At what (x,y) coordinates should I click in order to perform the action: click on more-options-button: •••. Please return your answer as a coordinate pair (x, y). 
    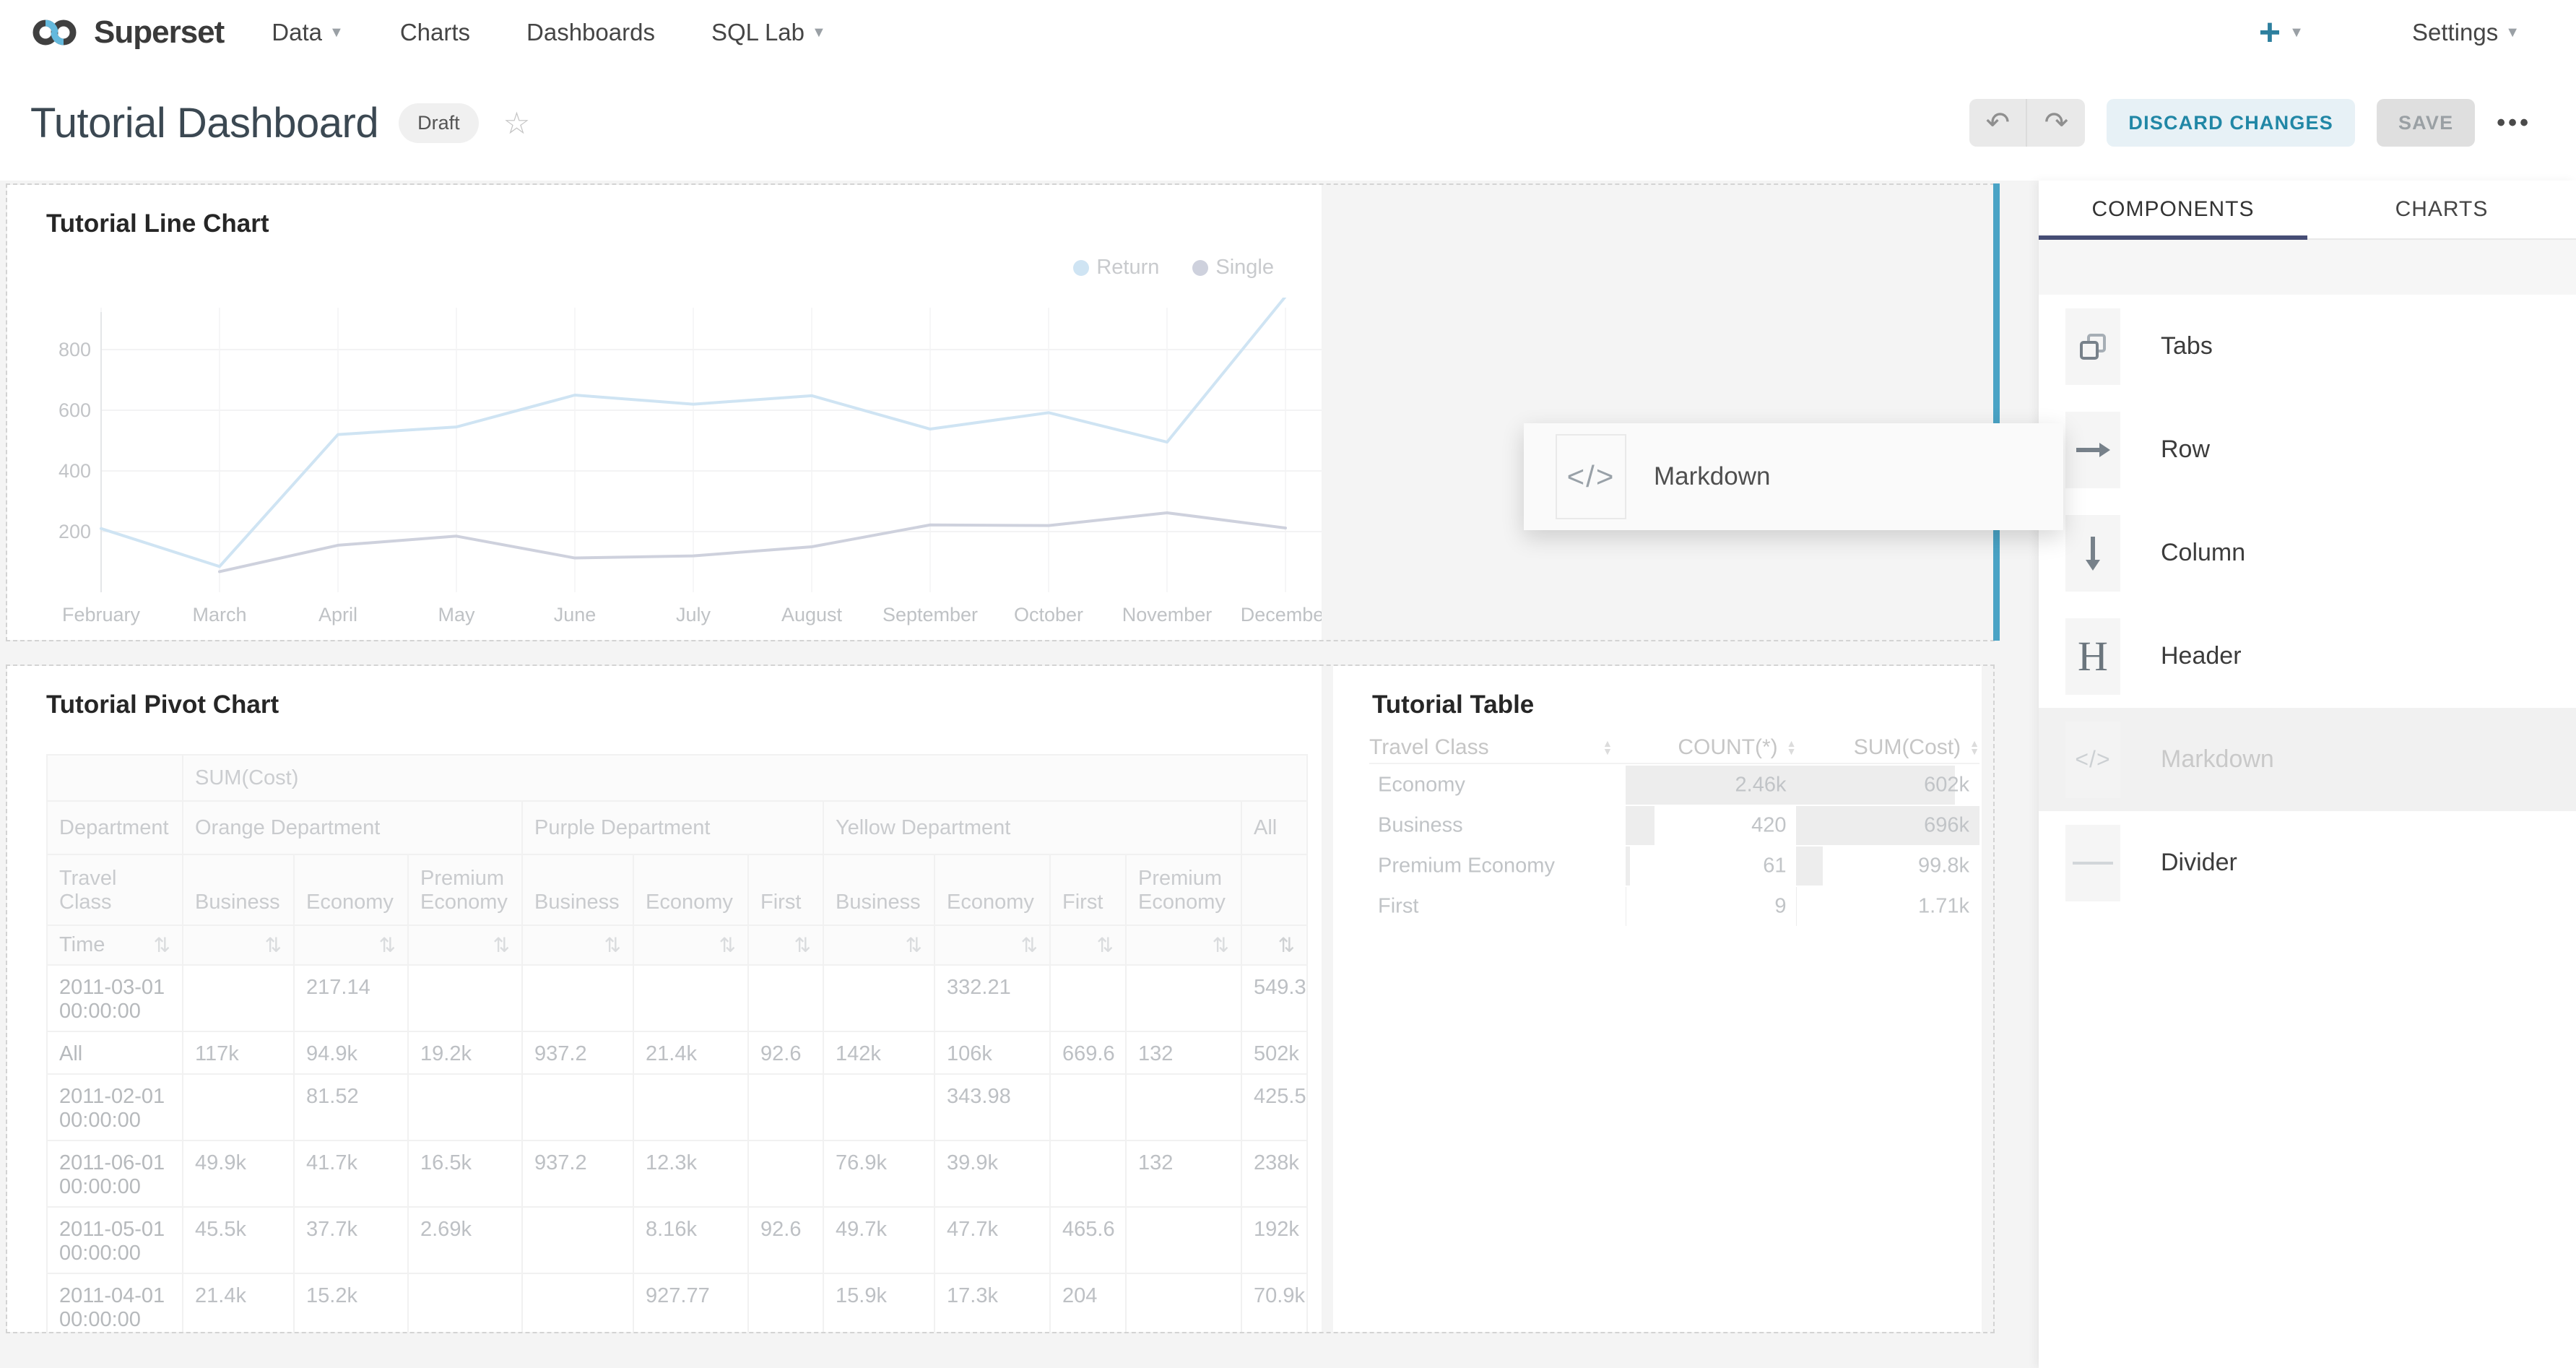
    Looking at the image, I should click on (2514, 122).